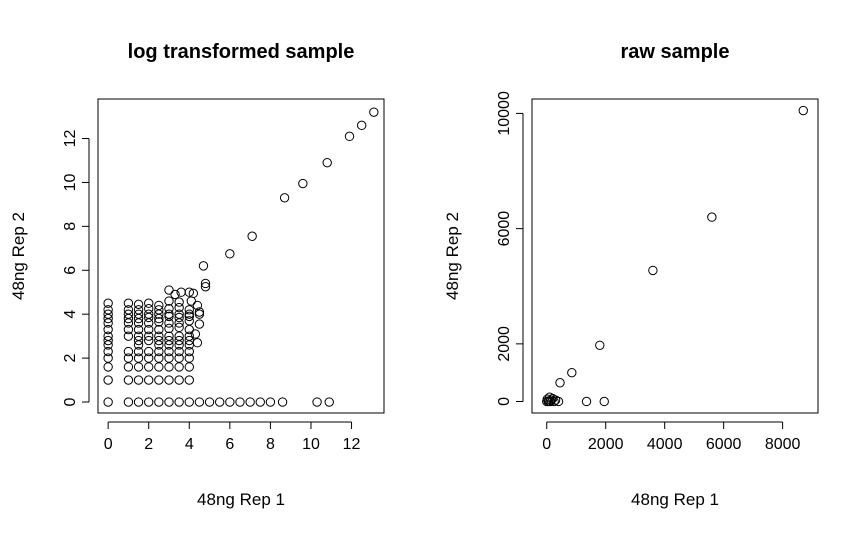 This screenshot has width=868, height=537. I want to click on y-tick-label: 10, so click(70, 182).